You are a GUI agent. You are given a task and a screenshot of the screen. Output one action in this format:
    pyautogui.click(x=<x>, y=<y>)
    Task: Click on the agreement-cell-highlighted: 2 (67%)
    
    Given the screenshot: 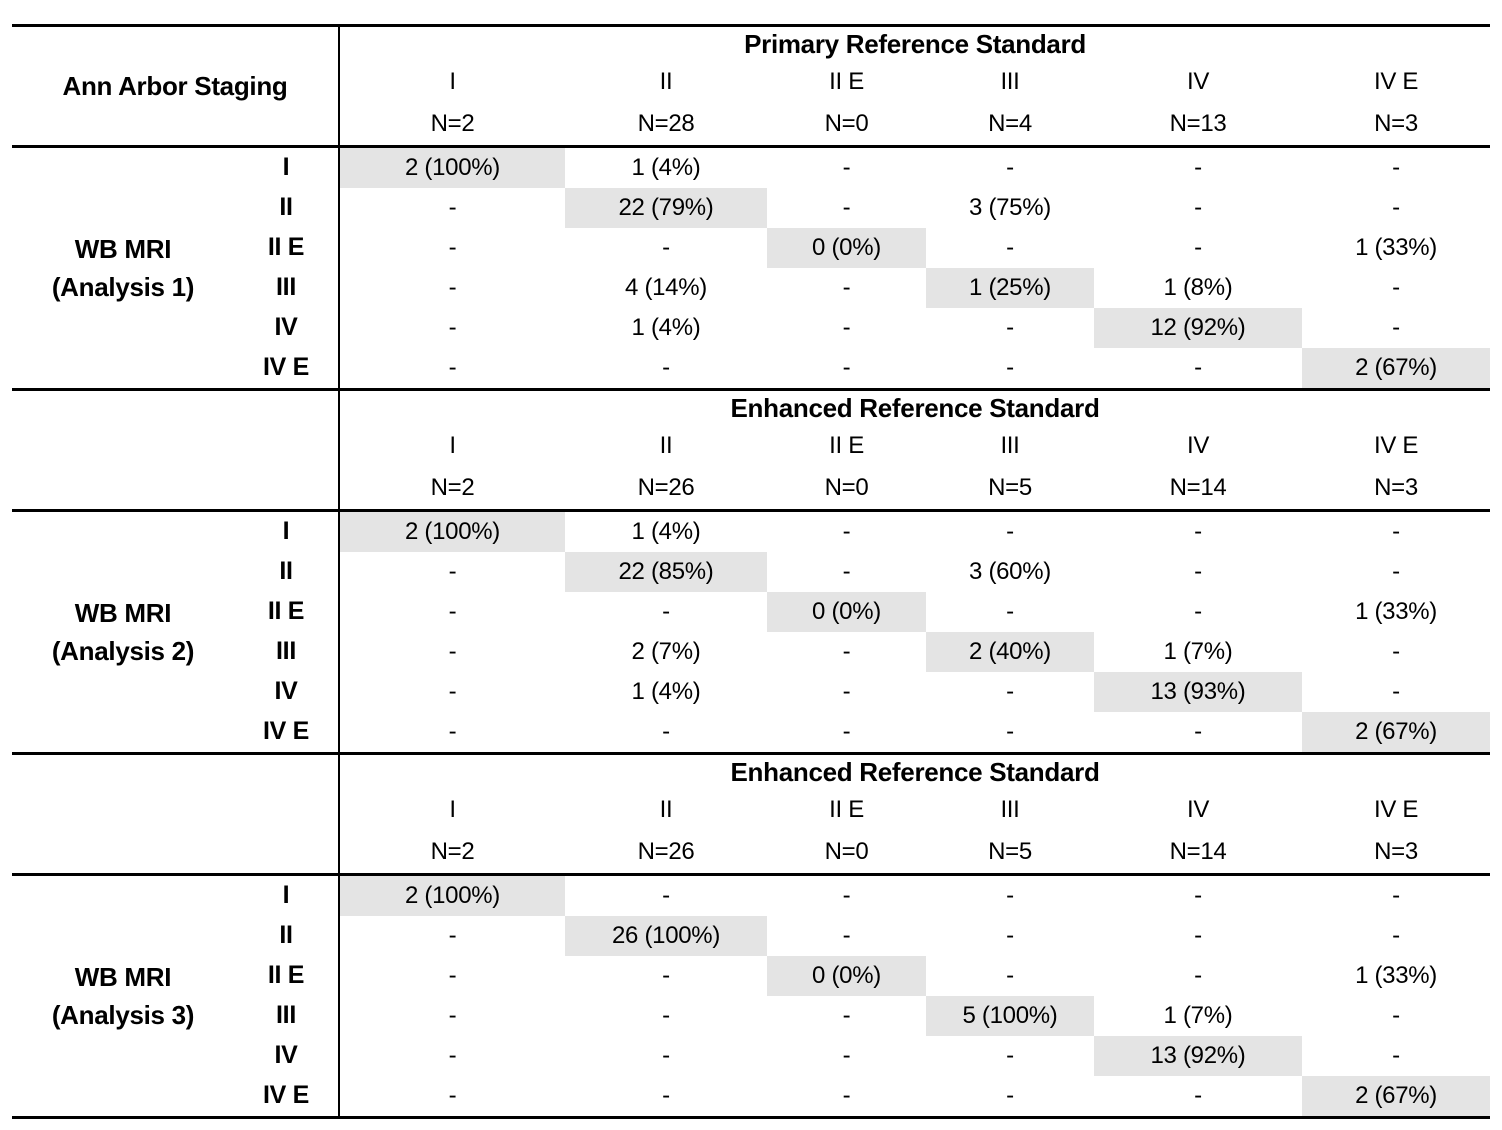 What is the action you would take?
    pyautogui.click(x=1396, y=1097)
    